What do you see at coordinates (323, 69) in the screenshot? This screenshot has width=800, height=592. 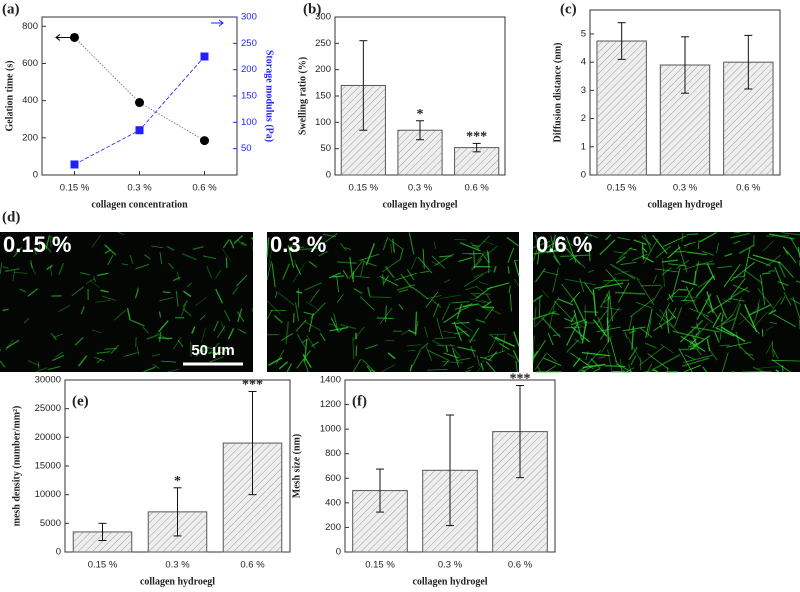 I see `y-tick-label: 200` at bounding box center [323, 69].